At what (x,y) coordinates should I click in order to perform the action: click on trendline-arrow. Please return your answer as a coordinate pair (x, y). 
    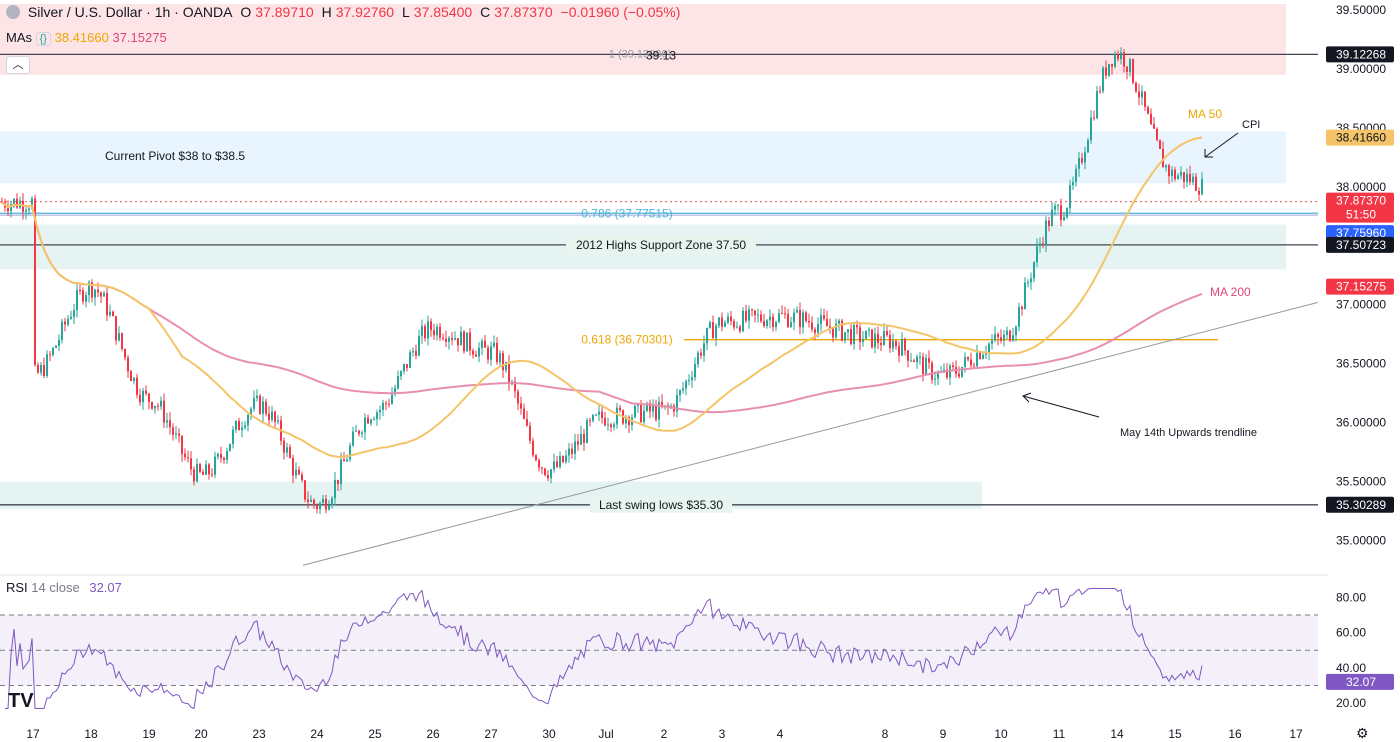
    Looking at the image, I should click on (1061, 406).